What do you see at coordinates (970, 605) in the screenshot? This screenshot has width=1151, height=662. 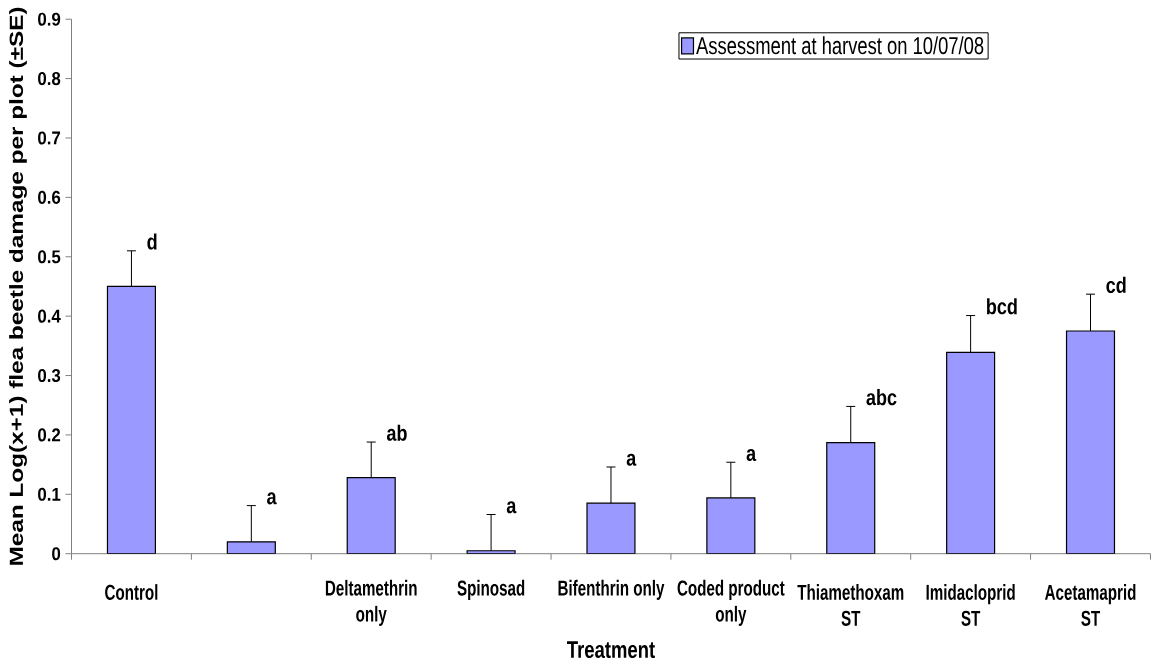 I see `x-tick-label: Imidacloprid ST` at bounding box center [970, 605].